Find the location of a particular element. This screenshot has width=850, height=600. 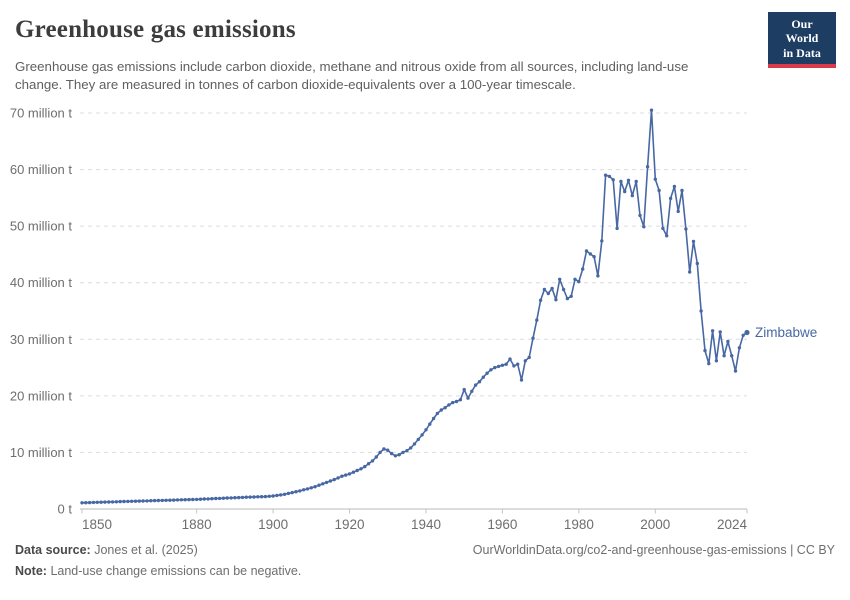

owid-logo: Our World in Data is located at coordinates (802, 40).